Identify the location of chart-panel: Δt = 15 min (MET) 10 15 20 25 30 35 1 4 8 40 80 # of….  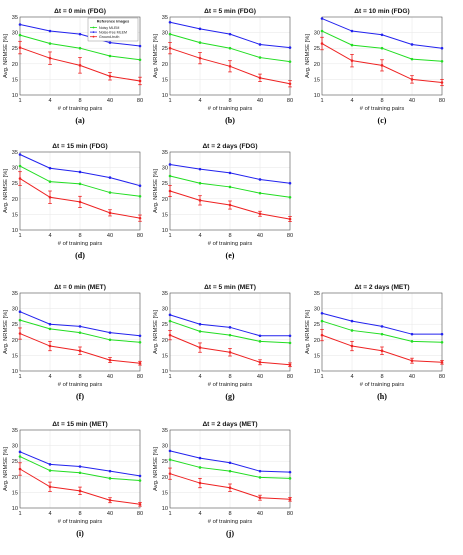
(73, 479).